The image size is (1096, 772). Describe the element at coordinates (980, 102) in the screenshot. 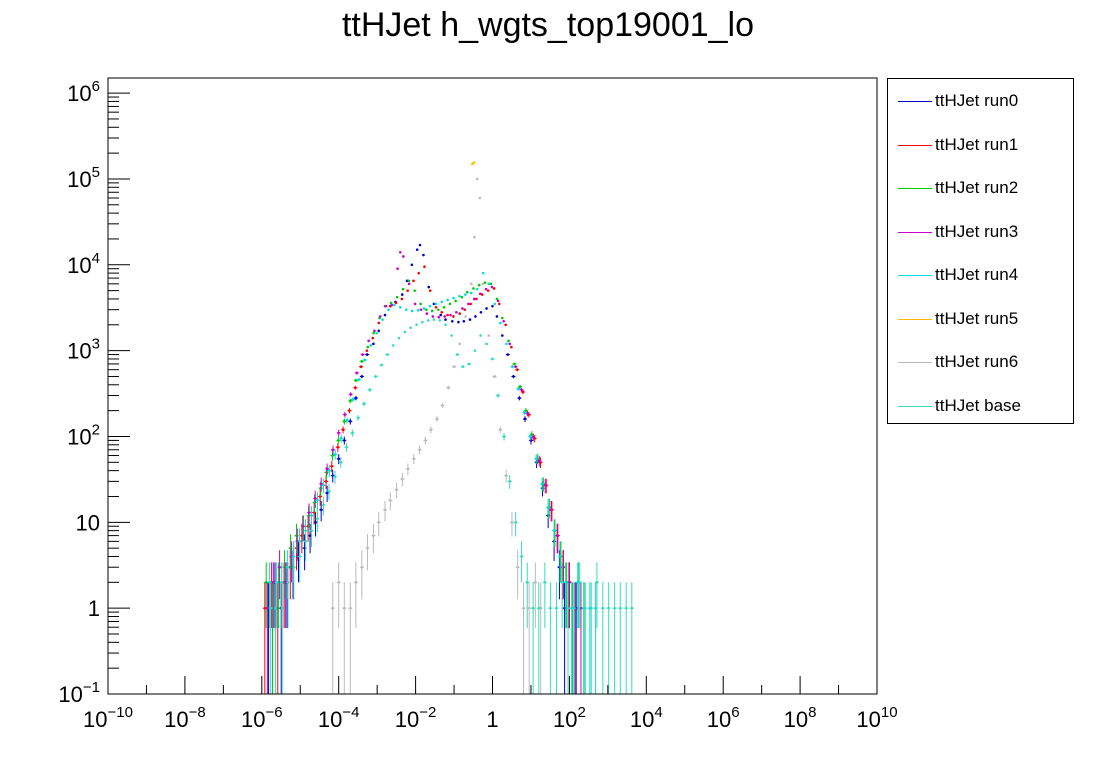

I see `legend-item: ttHJet run0` at that location.